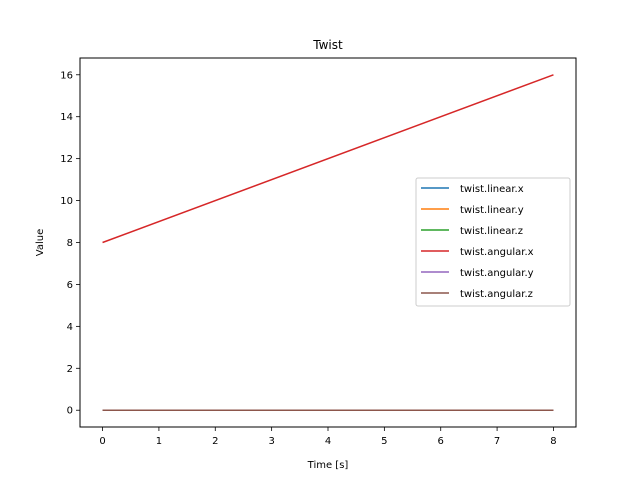  I want to click on legend-label: twist.linear.z, so click(491, 231).